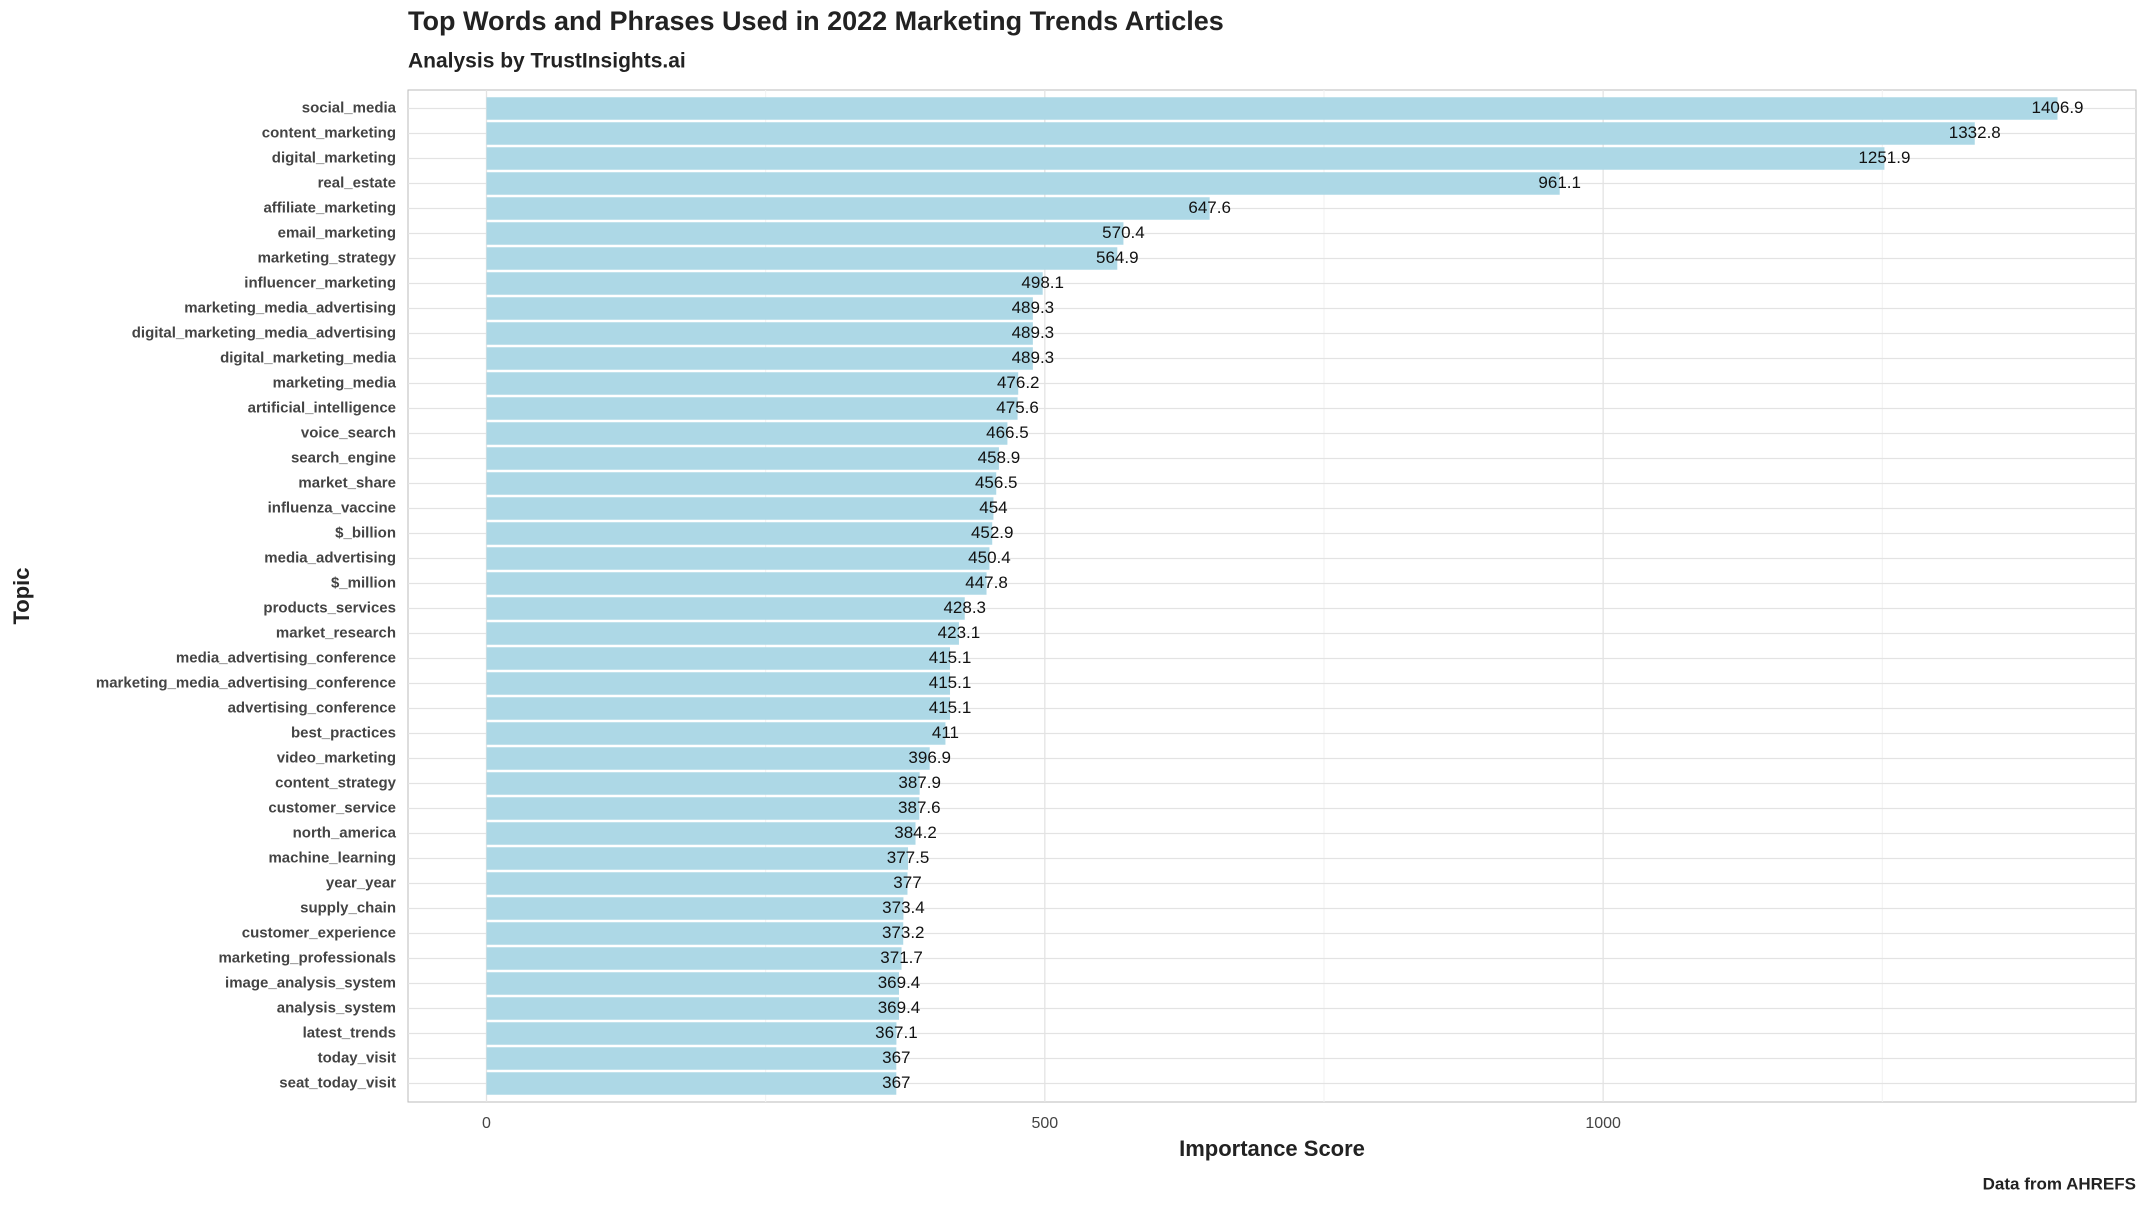 The image size is (2147, 1208). What do you see at coordinates (950, 682) in the screenshot?
I see `value-label: 415.1` at bounding box center [950, 682].